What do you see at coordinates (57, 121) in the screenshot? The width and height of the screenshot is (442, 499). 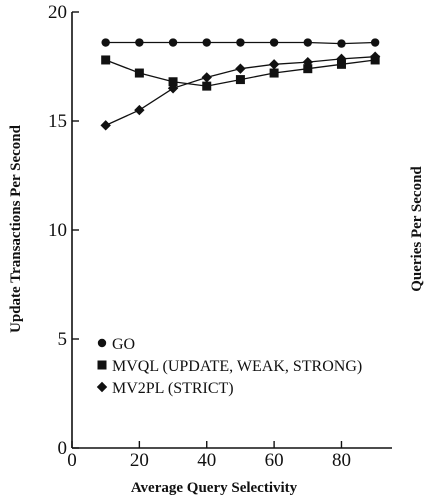 I see `y-tick-label: 15` at bounding box center [57, 121].